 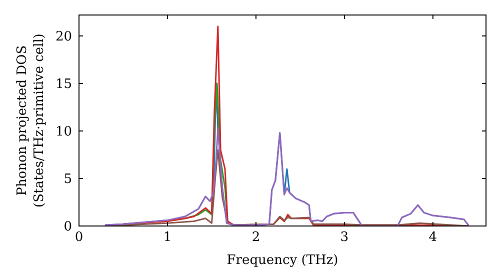 I want to click on x-tick-label: 1, so click(x=167, y=237).